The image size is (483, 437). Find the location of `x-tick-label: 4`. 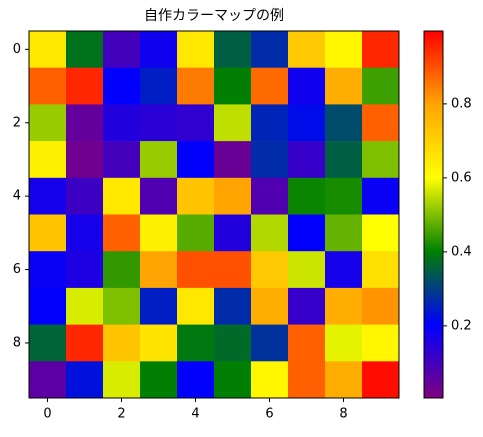

x-tick-label: 4 is located at coordinates (195, 414).